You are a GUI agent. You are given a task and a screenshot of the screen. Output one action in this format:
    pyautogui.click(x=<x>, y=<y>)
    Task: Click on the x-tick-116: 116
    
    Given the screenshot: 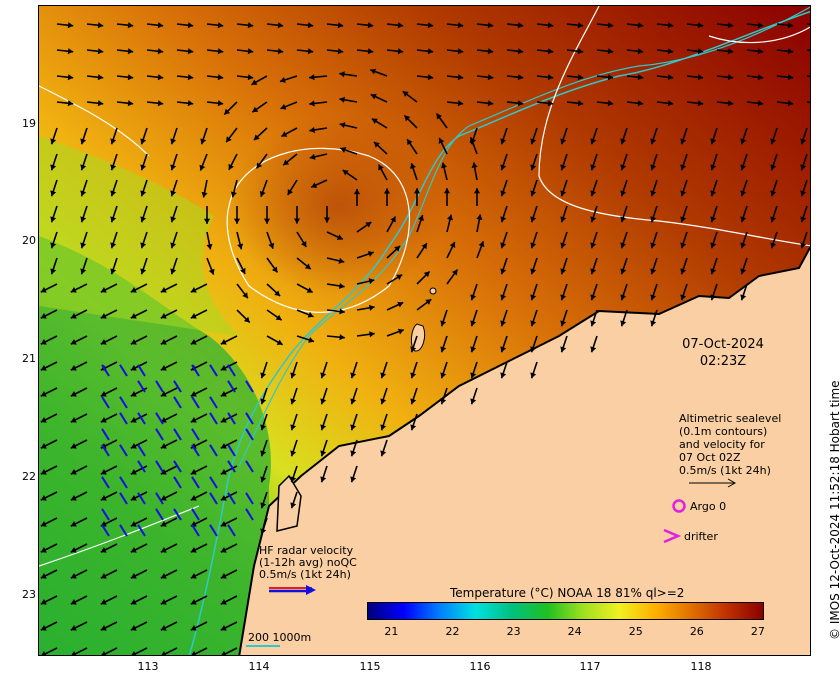 What is the action you would take?
    pyautogui.click(x=480, y=666)
    